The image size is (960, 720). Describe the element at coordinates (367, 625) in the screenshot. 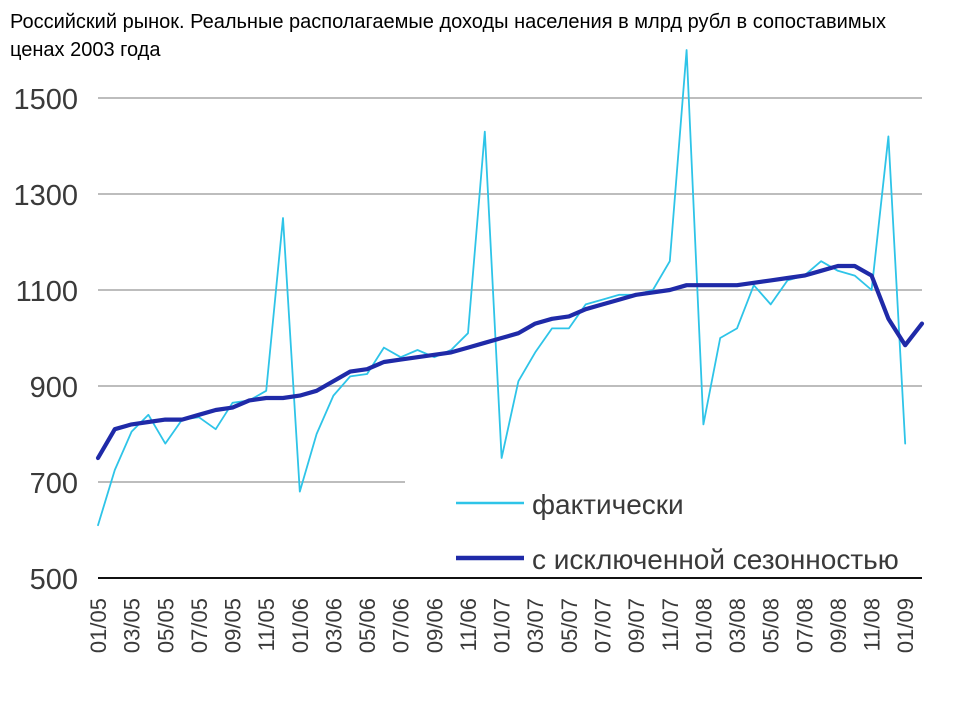

I see `x-tick-label: 05/06` at that location.